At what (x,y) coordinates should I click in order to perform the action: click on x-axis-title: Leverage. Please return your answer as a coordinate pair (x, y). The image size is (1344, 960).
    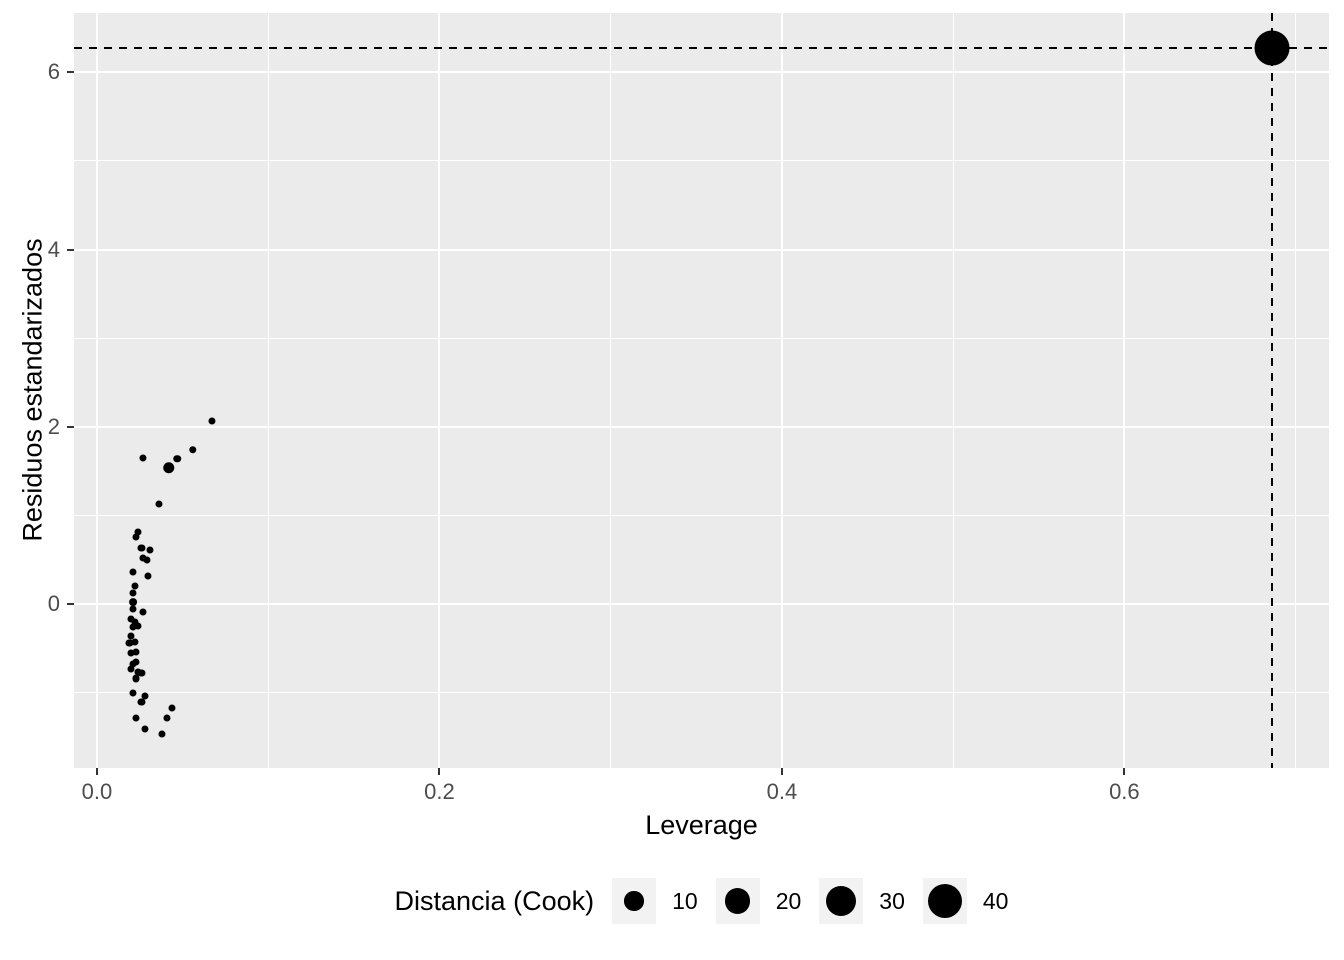
    Looking at the image, I should click on (701, 825).